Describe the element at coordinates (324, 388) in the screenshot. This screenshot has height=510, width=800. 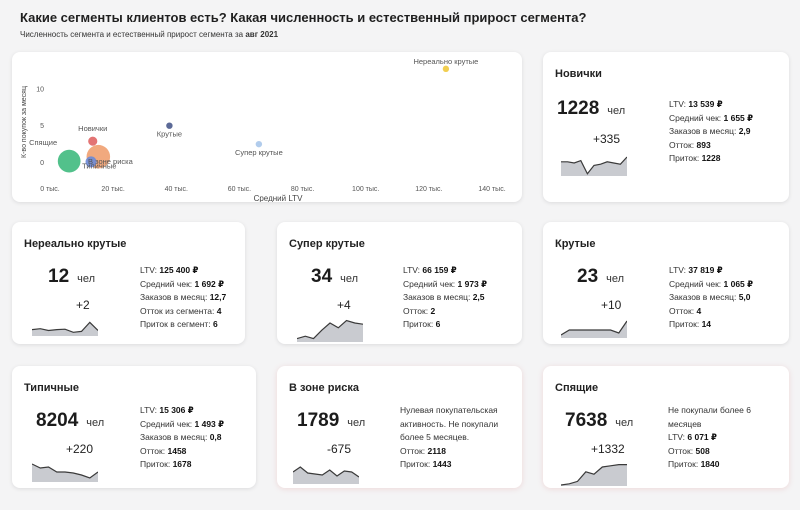
I see `segment-title: В зоне риска` at that location.